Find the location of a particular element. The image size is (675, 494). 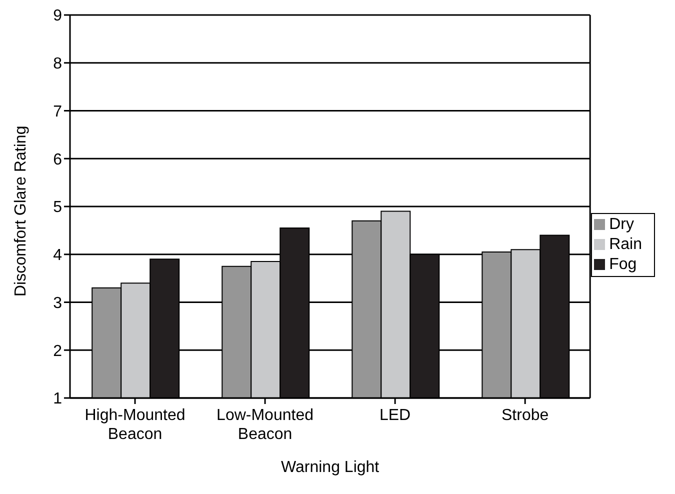

legend-label: Rain is located at coordinates (625, 244).